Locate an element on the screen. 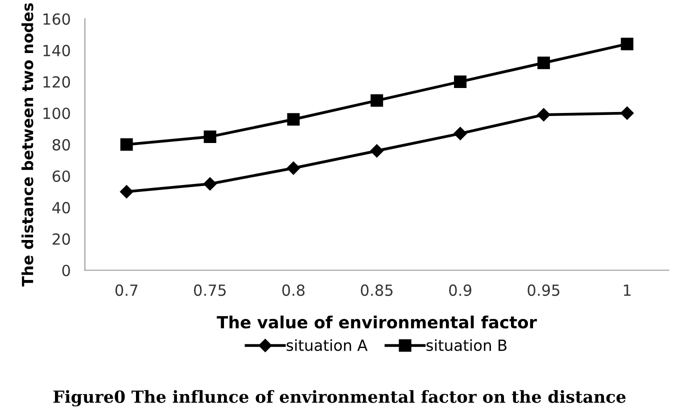  x-tick-label: 0.95 is located at coordinates (544, 290).